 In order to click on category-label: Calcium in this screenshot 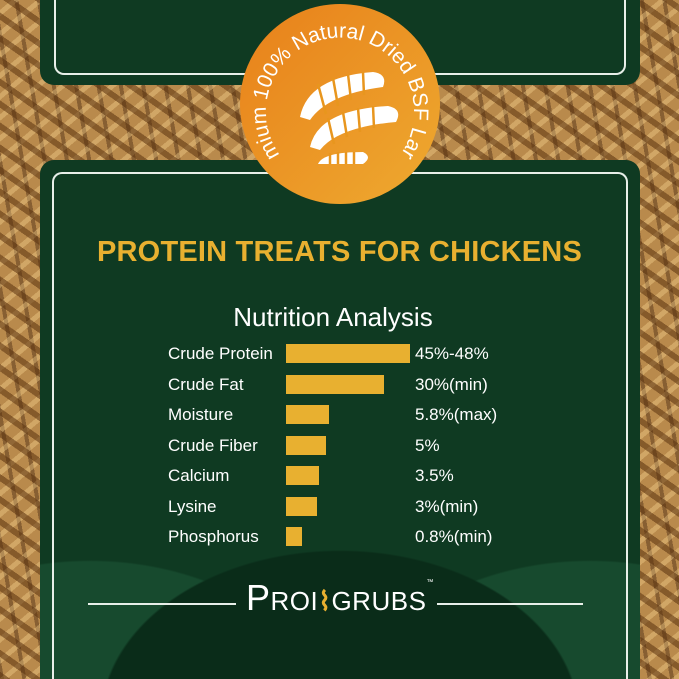, I will do `click(199, 475)`.